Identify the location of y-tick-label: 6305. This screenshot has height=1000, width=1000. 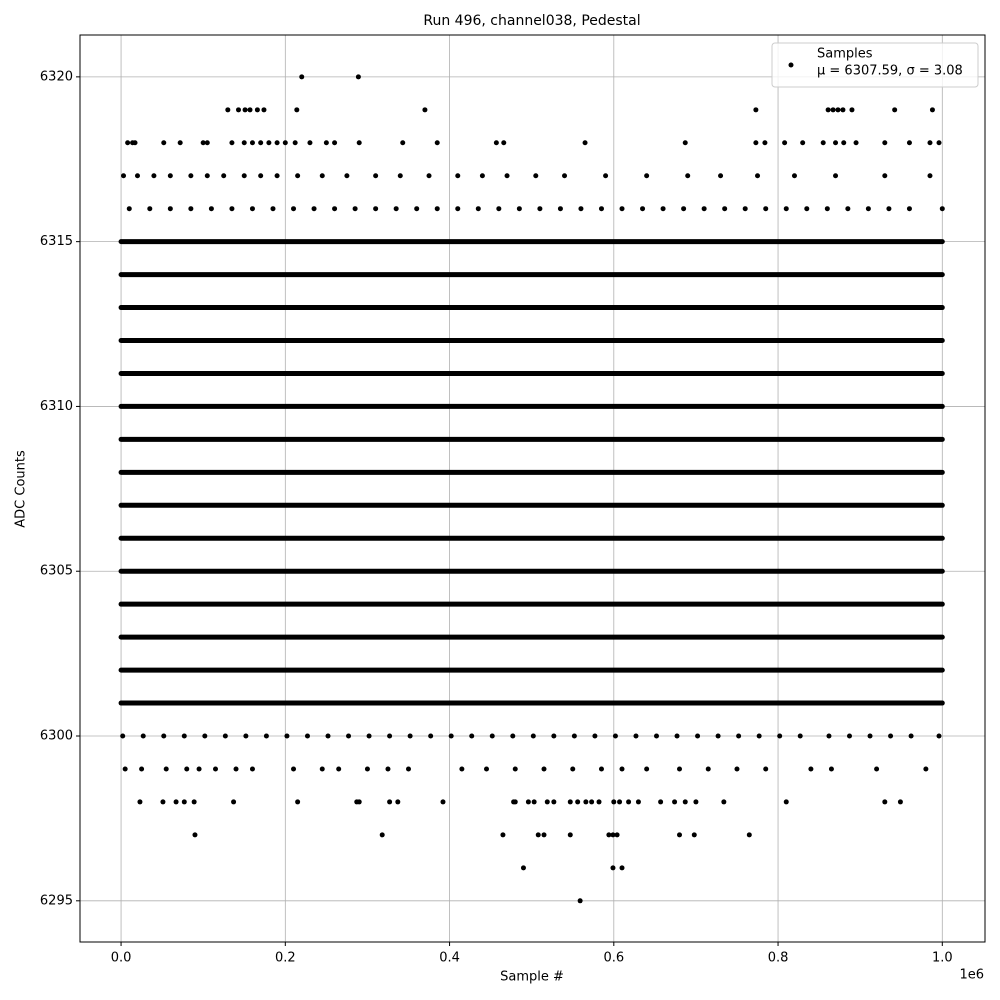
(56, 571).